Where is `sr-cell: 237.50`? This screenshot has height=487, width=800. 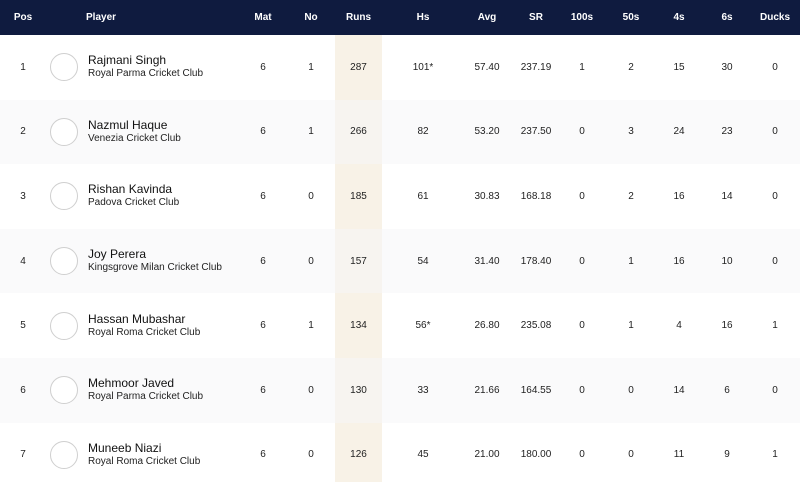 sr-cell: 237.50 is located at coordinates (536, 132).